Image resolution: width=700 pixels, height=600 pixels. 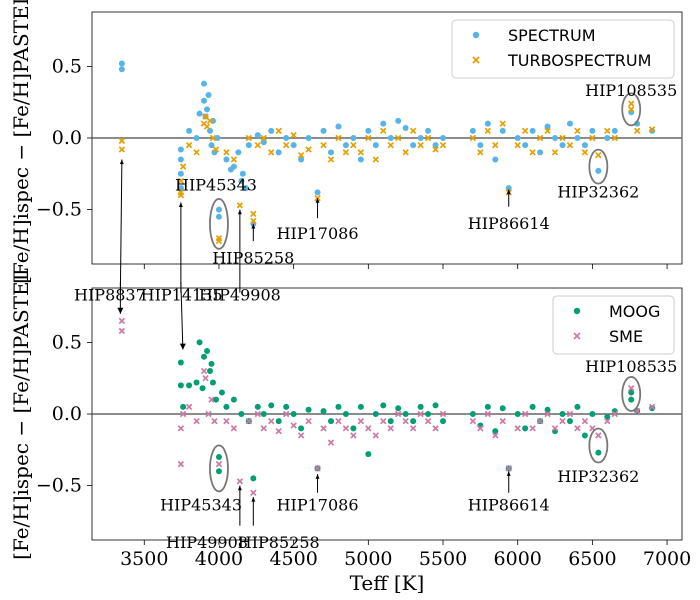 I want to click on legend-label-sme: SME, so click(x=626, y=336).